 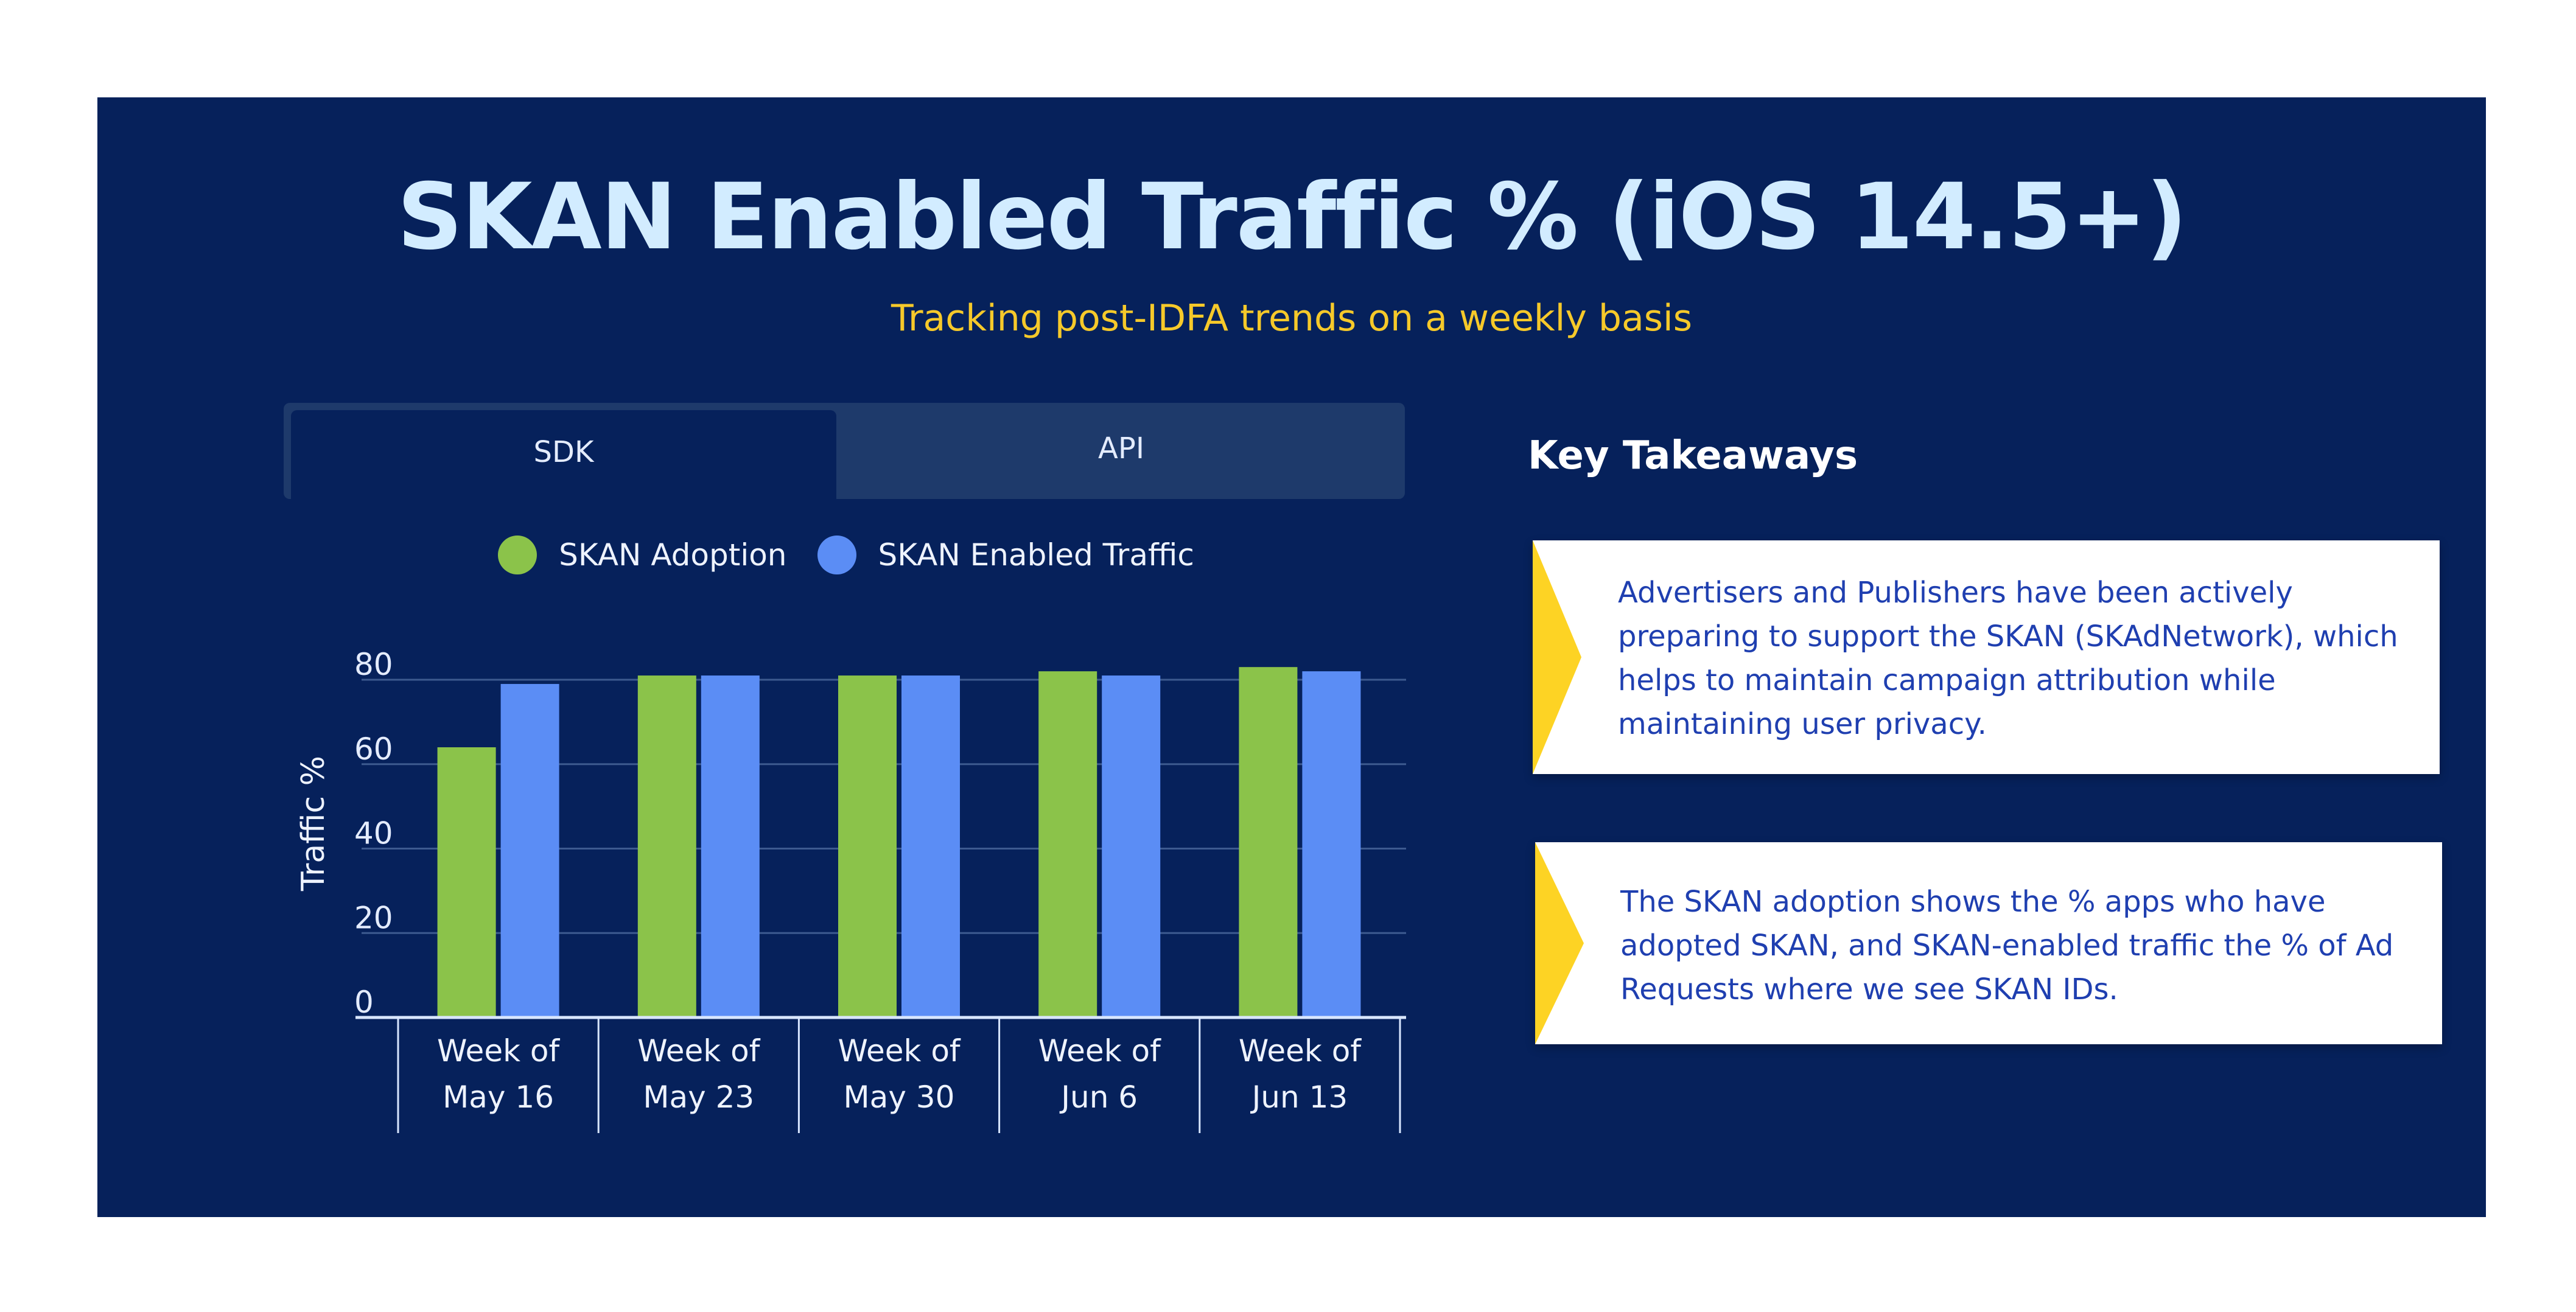 I want to click on y-axis-label: Traffic %, so click(x=313, y=824).